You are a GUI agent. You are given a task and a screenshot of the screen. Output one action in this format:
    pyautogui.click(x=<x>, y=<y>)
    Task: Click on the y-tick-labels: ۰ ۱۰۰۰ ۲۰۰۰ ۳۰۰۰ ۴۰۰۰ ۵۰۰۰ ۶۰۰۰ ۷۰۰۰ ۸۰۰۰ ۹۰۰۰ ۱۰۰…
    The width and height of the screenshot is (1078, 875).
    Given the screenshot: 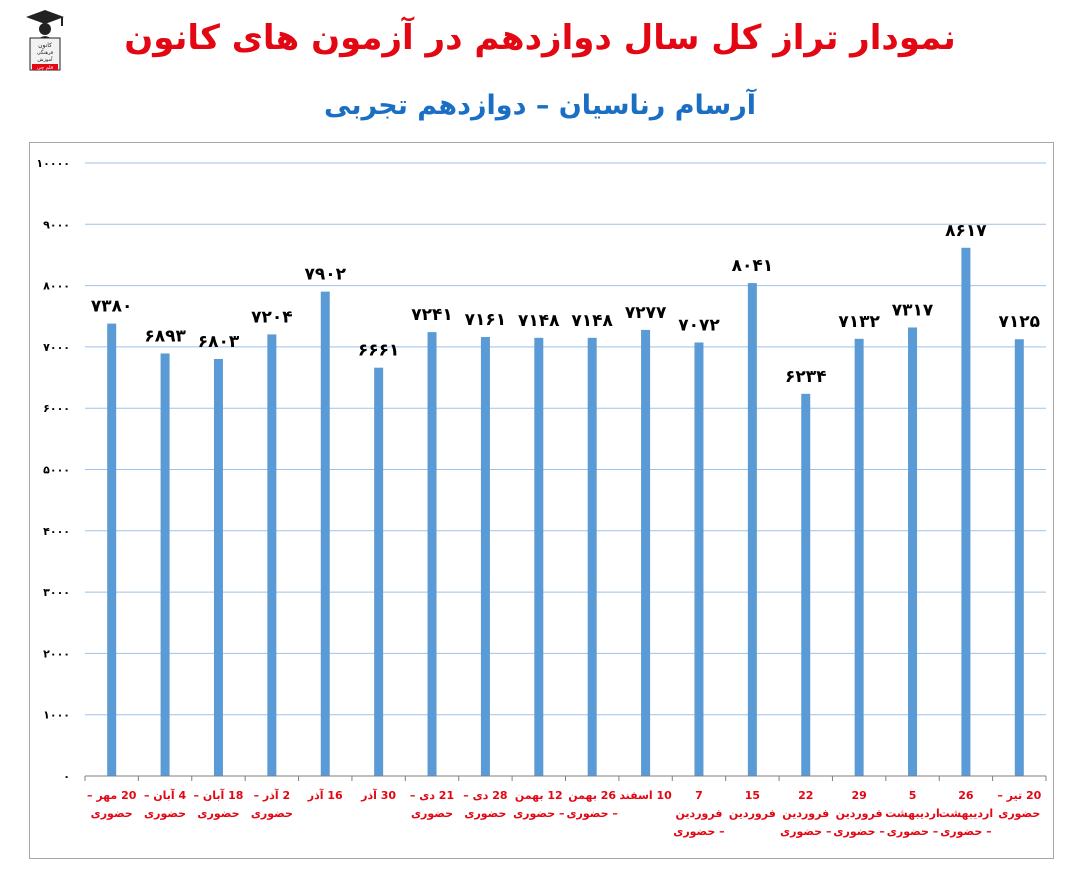 What is the action you would take?
    pyautogui.click(x=53, y=470)
    